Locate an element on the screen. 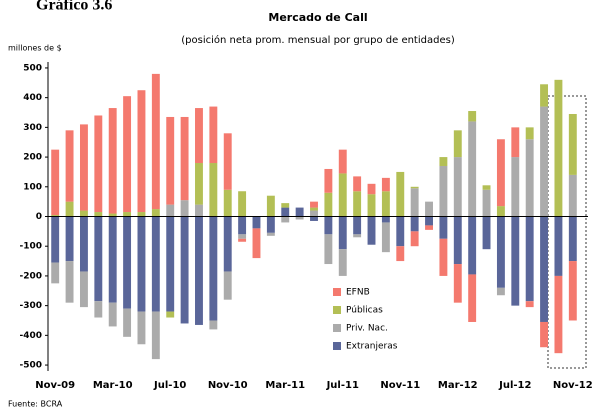 This screenshot has height=412, width=592. x-tick-label: Jul-12 is located at coordinates (514, 385).